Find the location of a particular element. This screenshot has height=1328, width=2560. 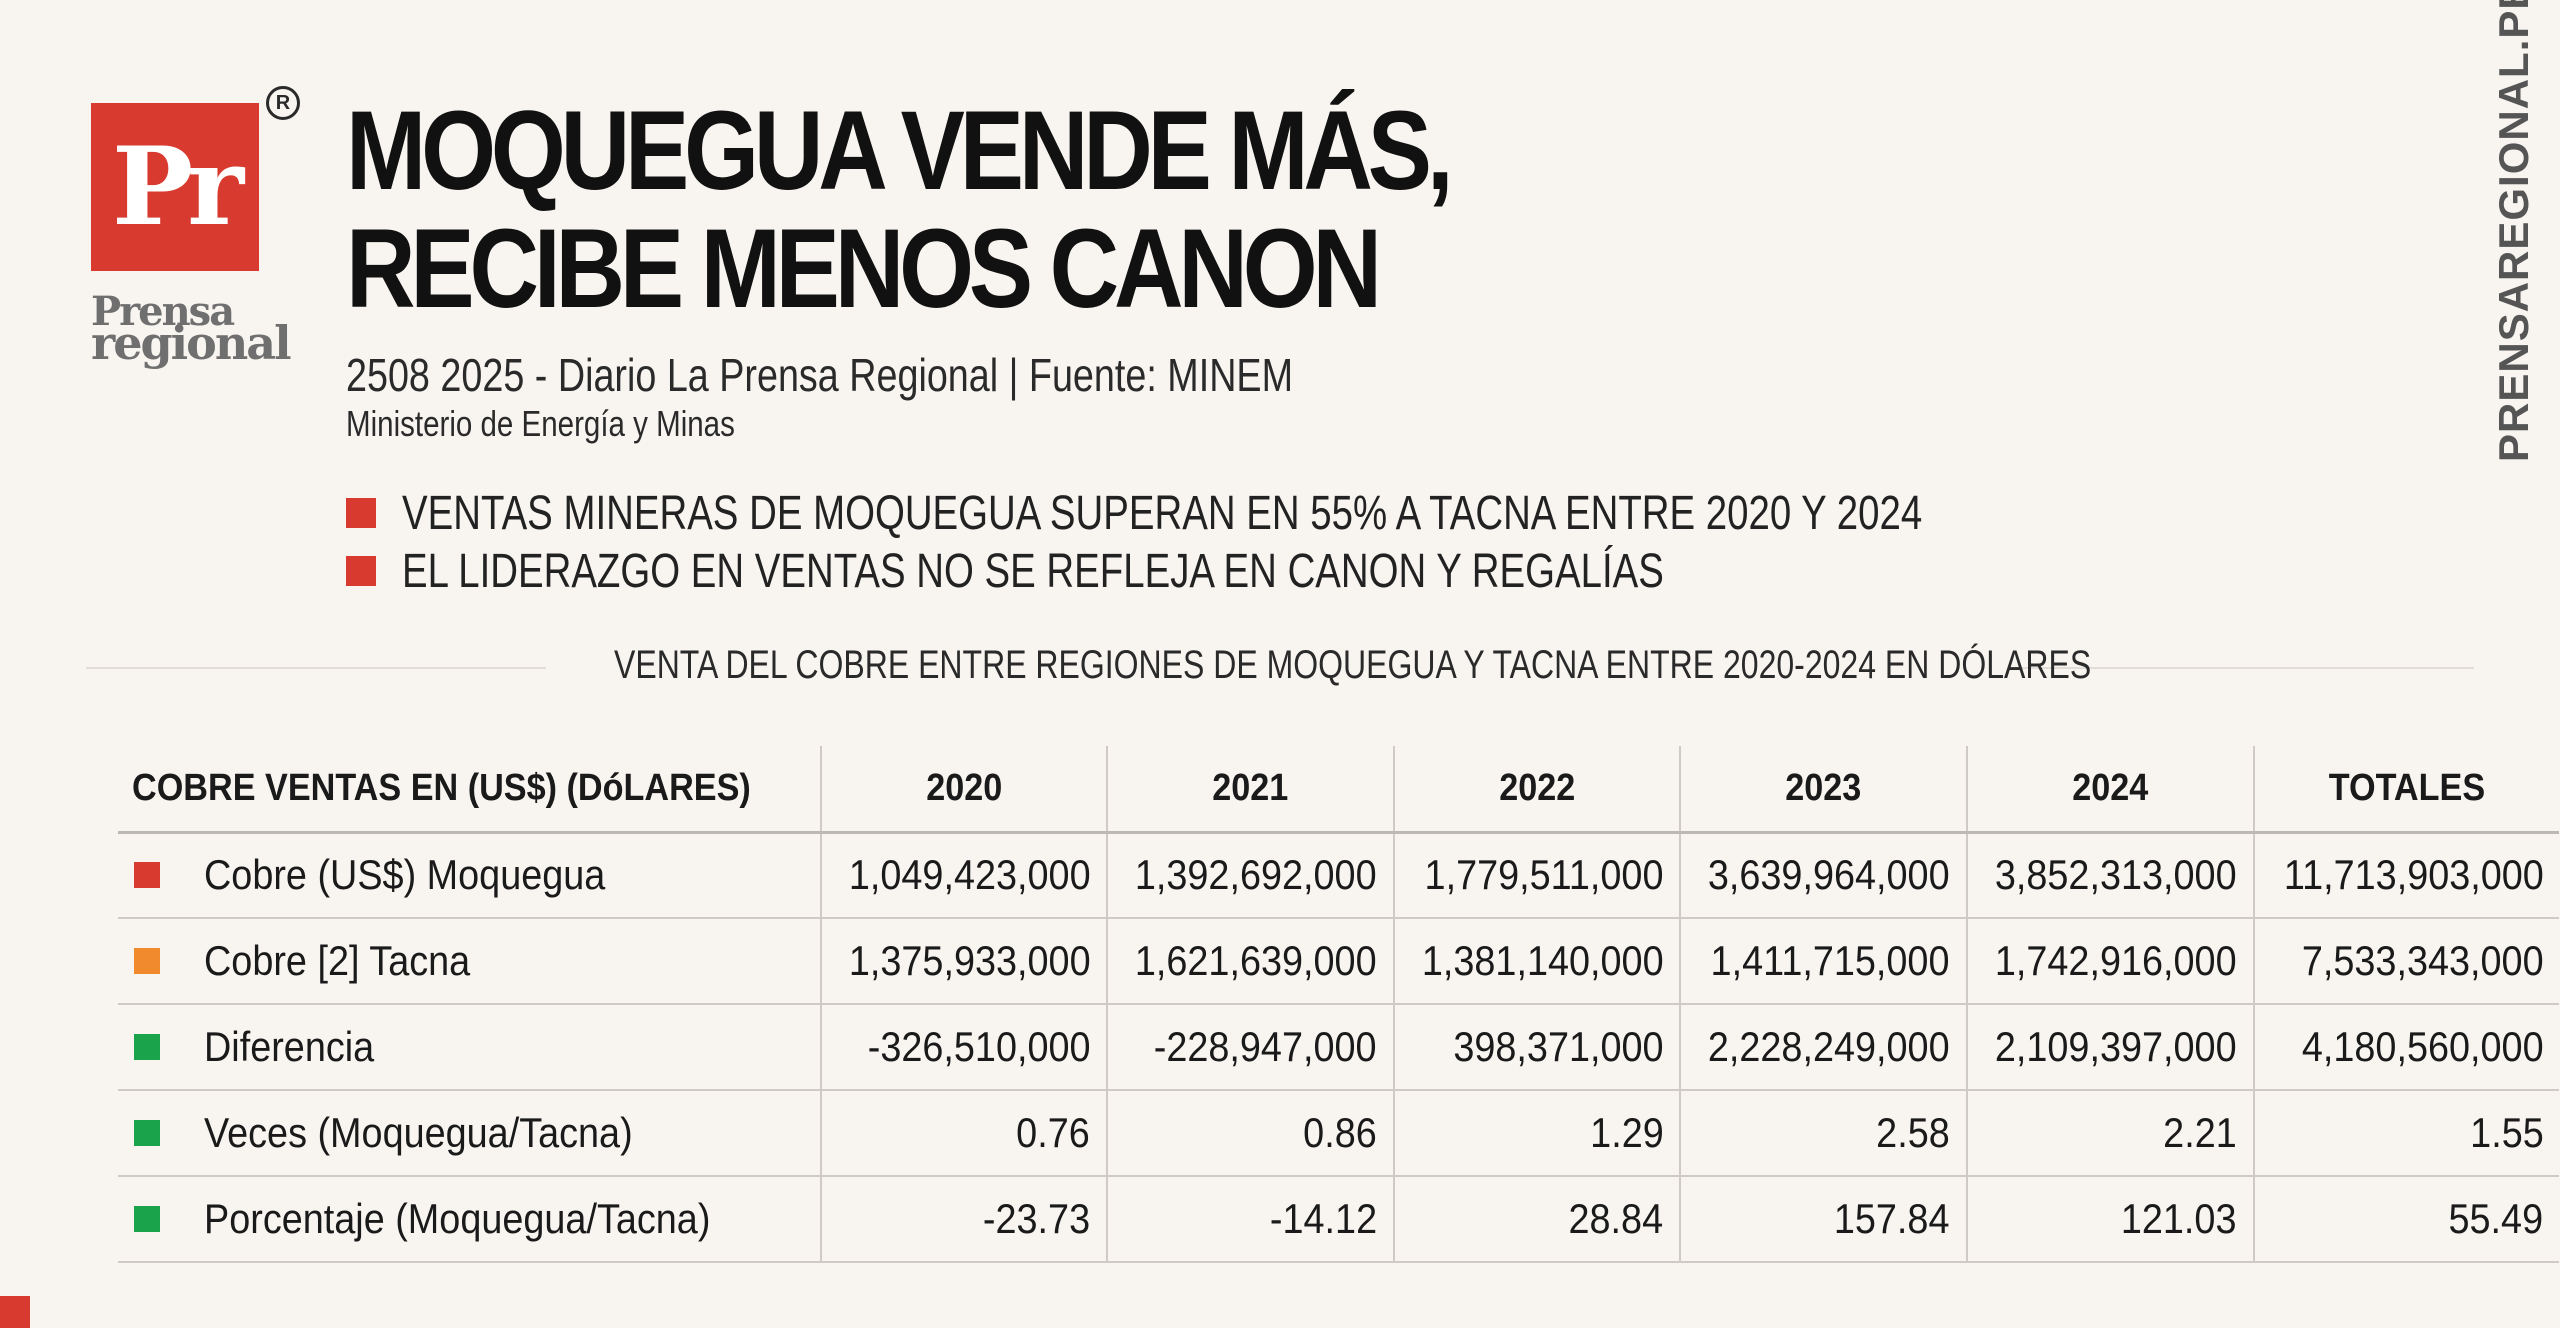

table-cell: 0.86 is located at coordinates (1250, 1133).